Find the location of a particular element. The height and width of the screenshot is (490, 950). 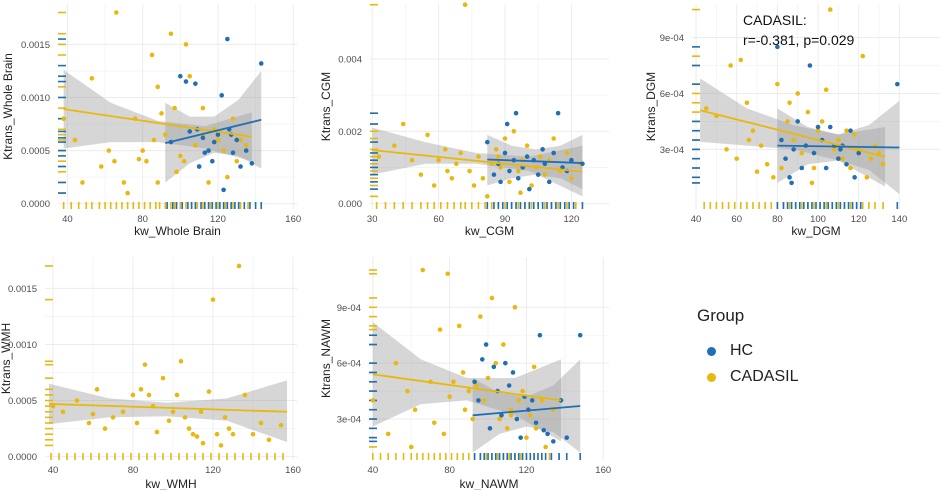

y-axis-title: Ktrans_DGM is located at coordinates (651, 106).